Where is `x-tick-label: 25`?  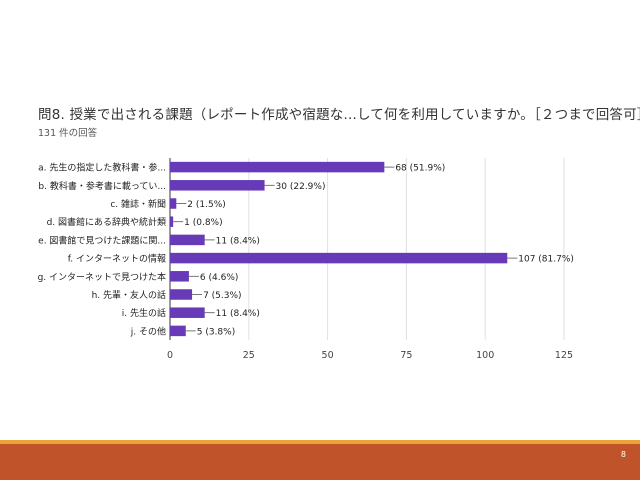
x-tick-label: 25 is located at coordinates (249, 355).